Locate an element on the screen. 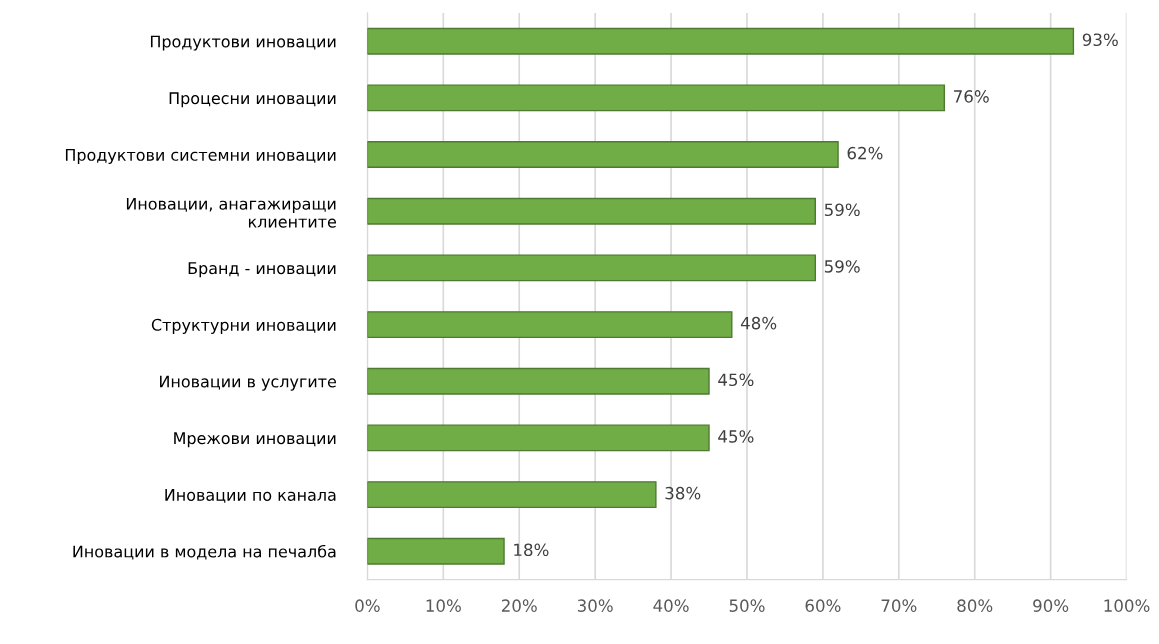 The image size is (1159, 644). y-tick-label: Мрежови иновации is located at coordinates (255, 440).